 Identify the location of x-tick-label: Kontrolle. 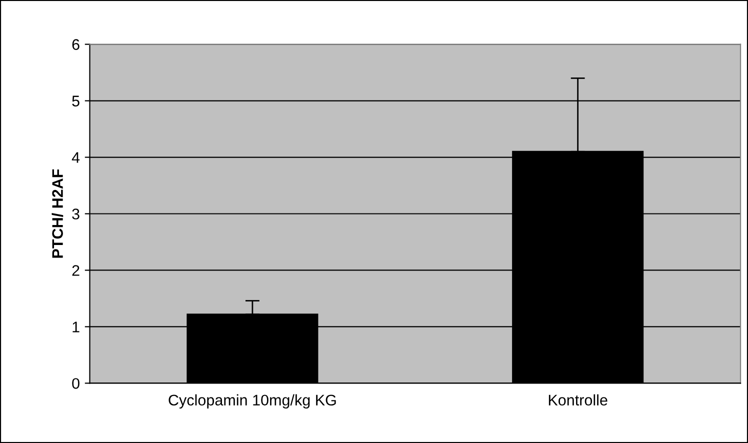
(578, 400).